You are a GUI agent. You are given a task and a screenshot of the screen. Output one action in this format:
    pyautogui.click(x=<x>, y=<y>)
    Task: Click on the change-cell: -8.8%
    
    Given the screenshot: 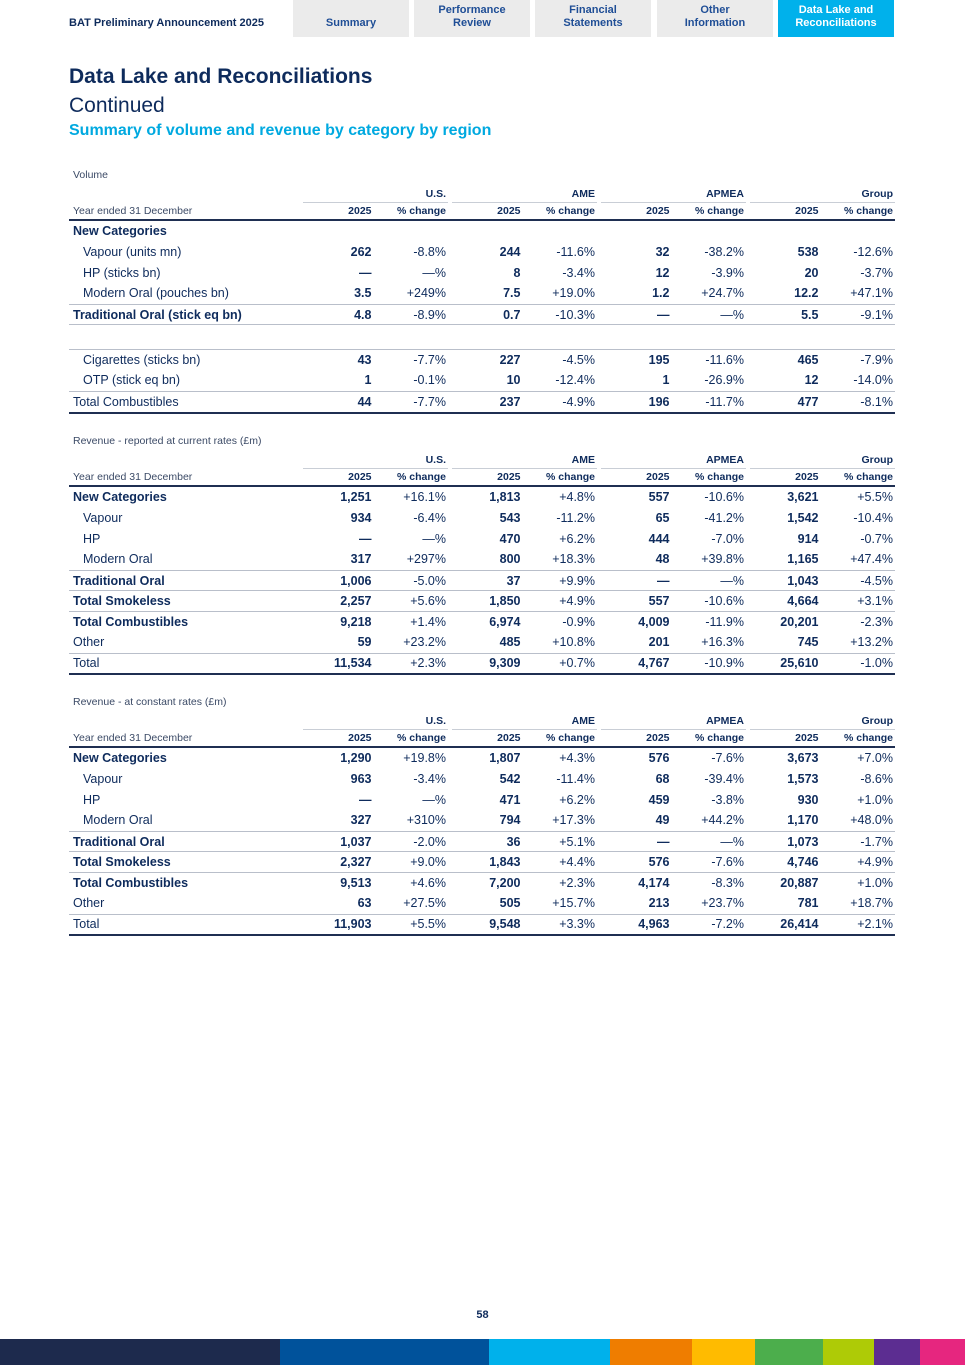 What is the action you would take?
    pyautogui.click(x=429, y=252)
    